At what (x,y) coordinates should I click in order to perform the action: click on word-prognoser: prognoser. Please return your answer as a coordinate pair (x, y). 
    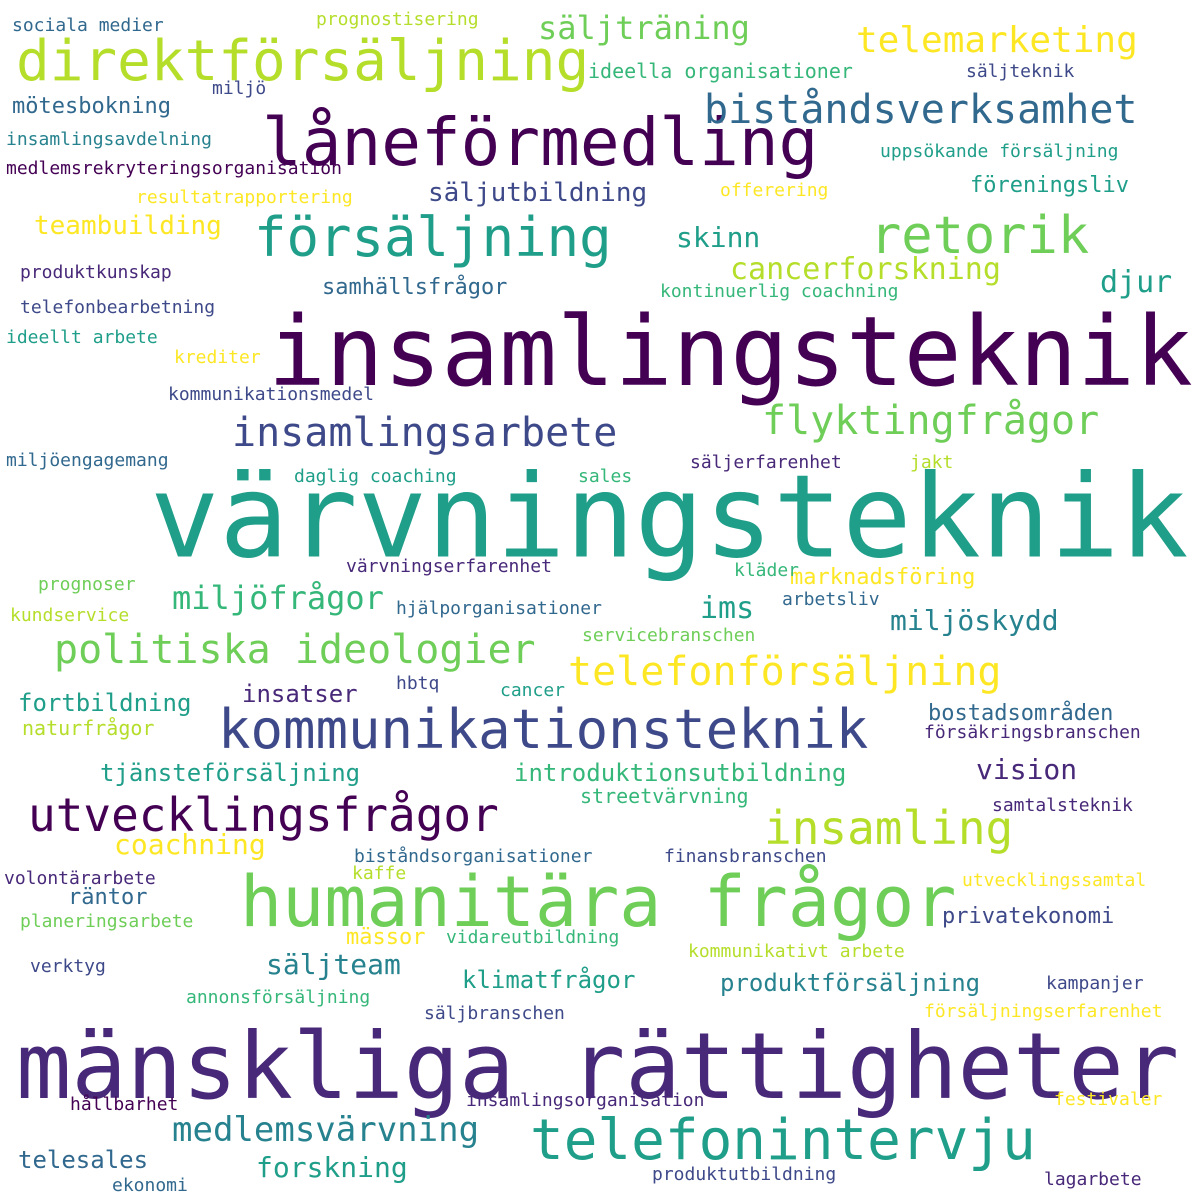
    Looking at the image, I should click on (87, 584).